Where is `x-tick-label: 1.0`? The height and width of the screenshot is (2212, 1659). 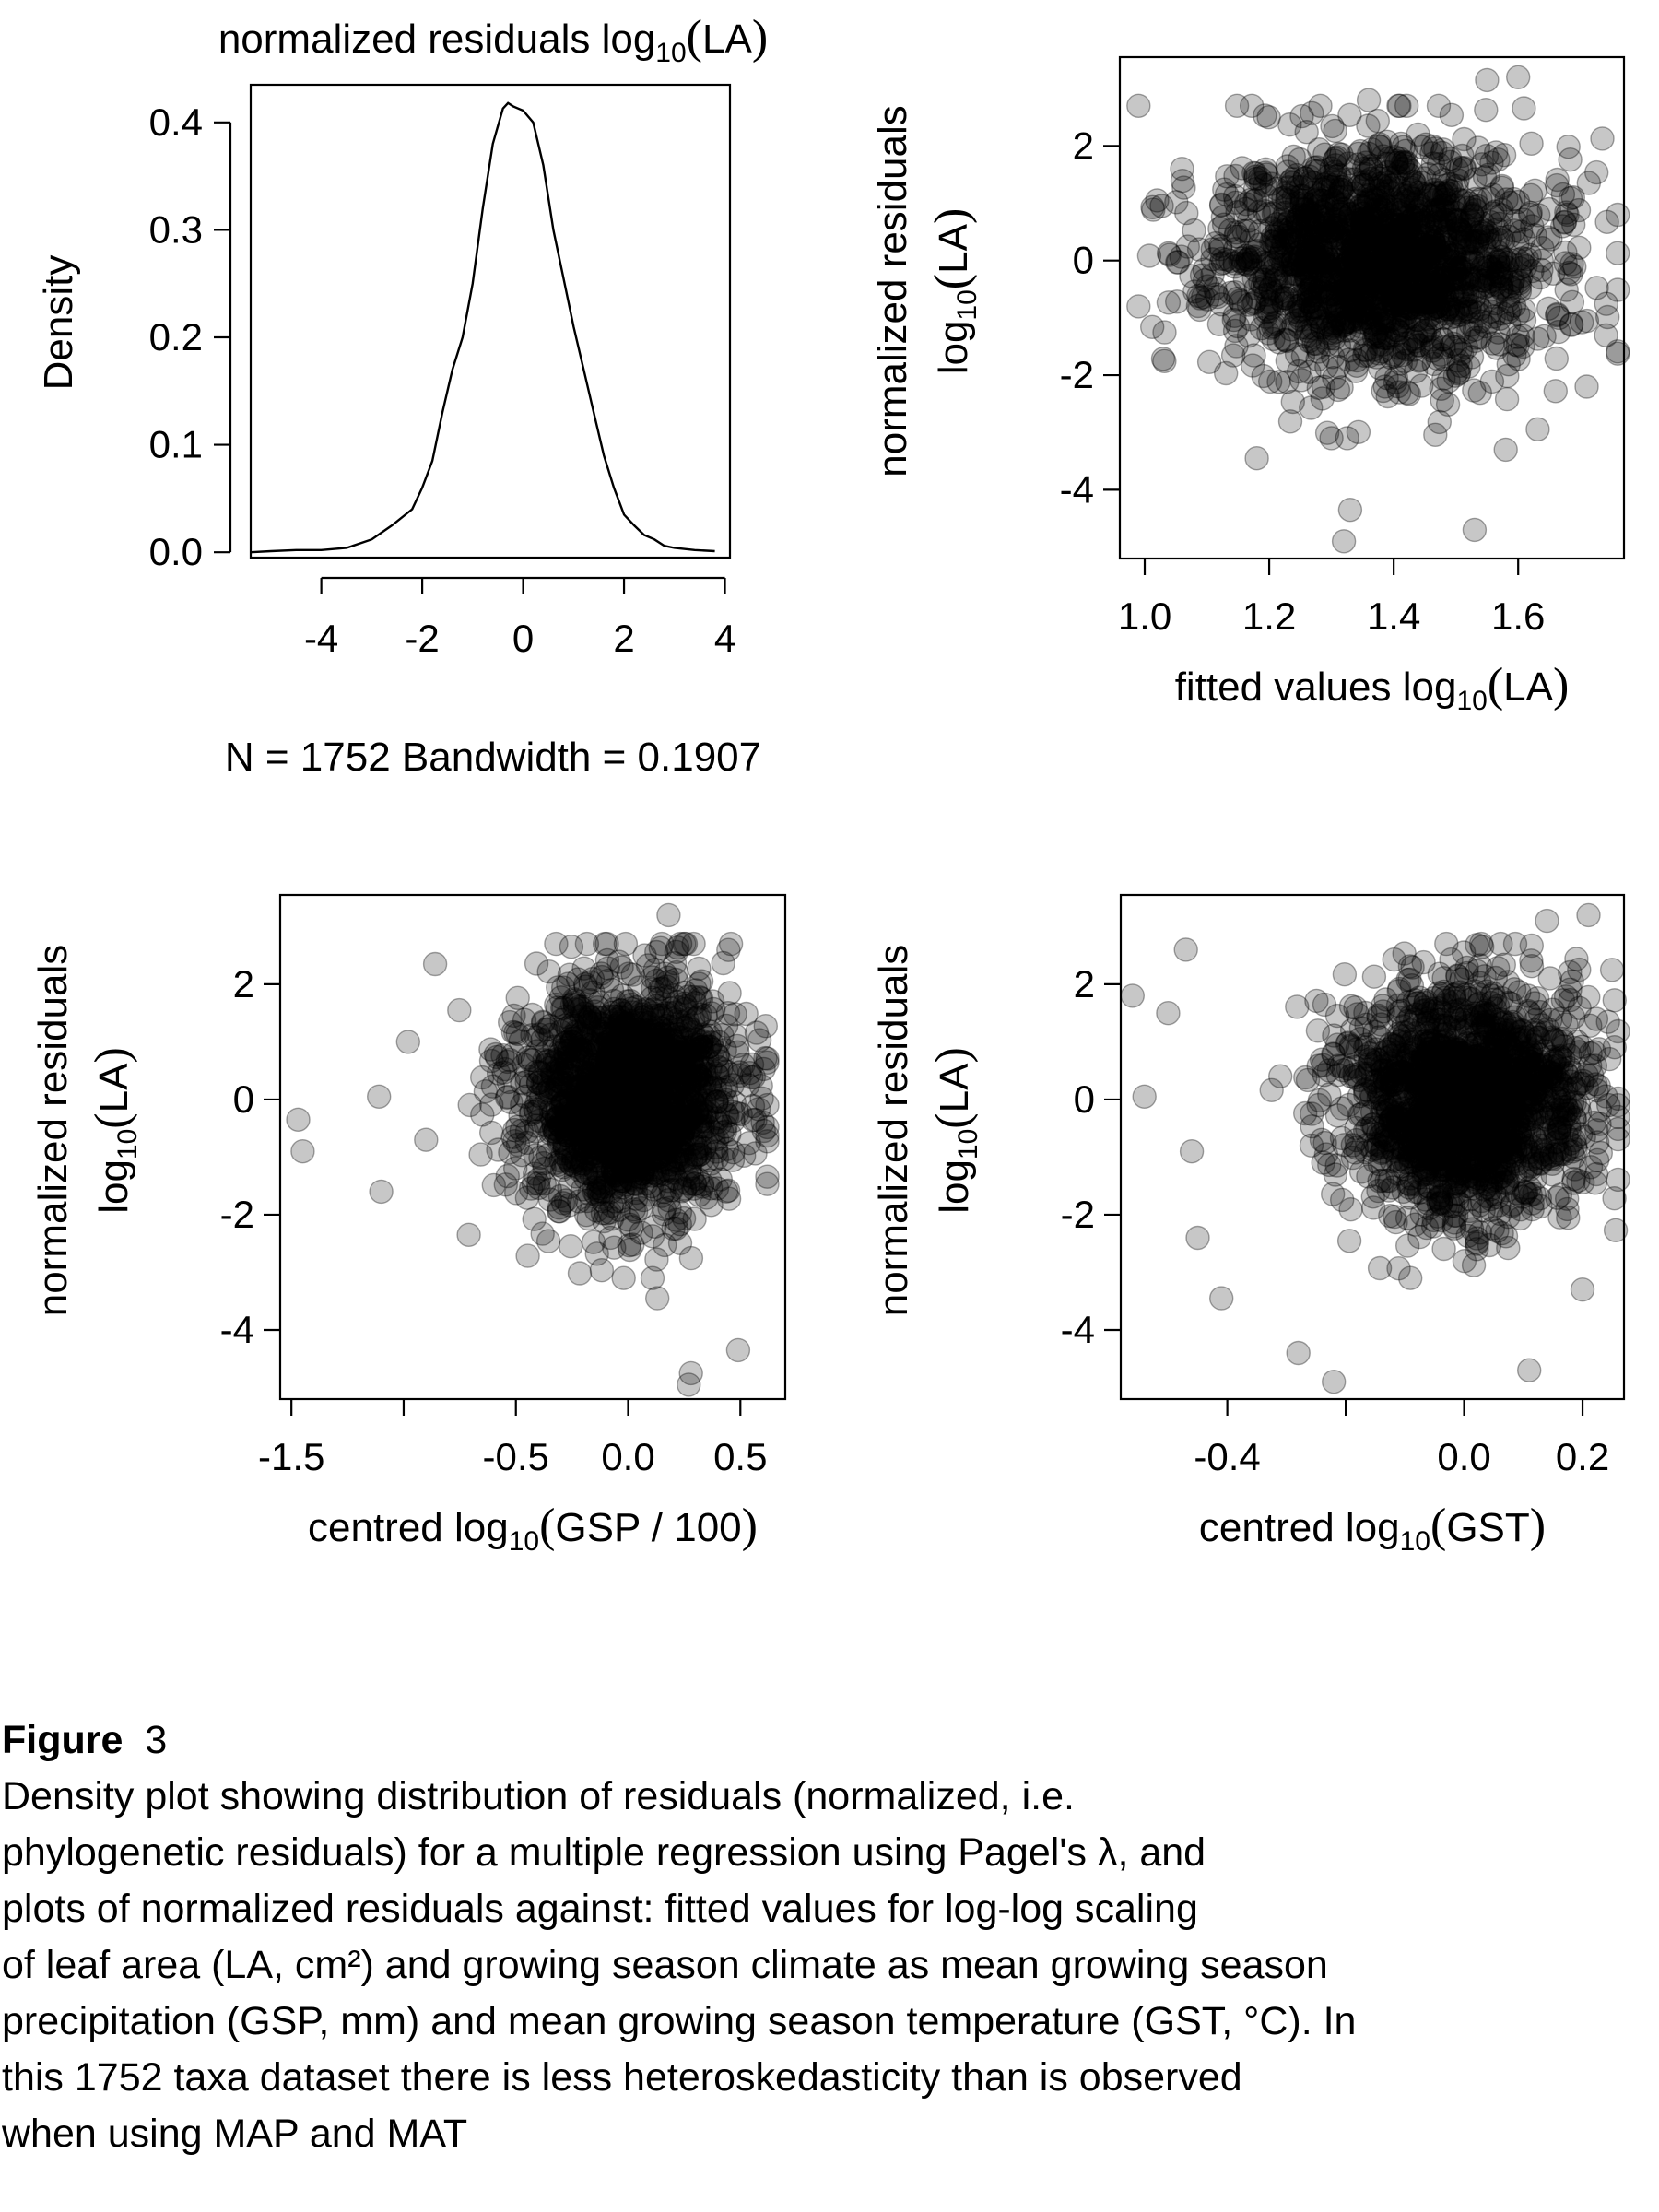
x-tick-label: 1.0 is located at coordinates (1144, 616).